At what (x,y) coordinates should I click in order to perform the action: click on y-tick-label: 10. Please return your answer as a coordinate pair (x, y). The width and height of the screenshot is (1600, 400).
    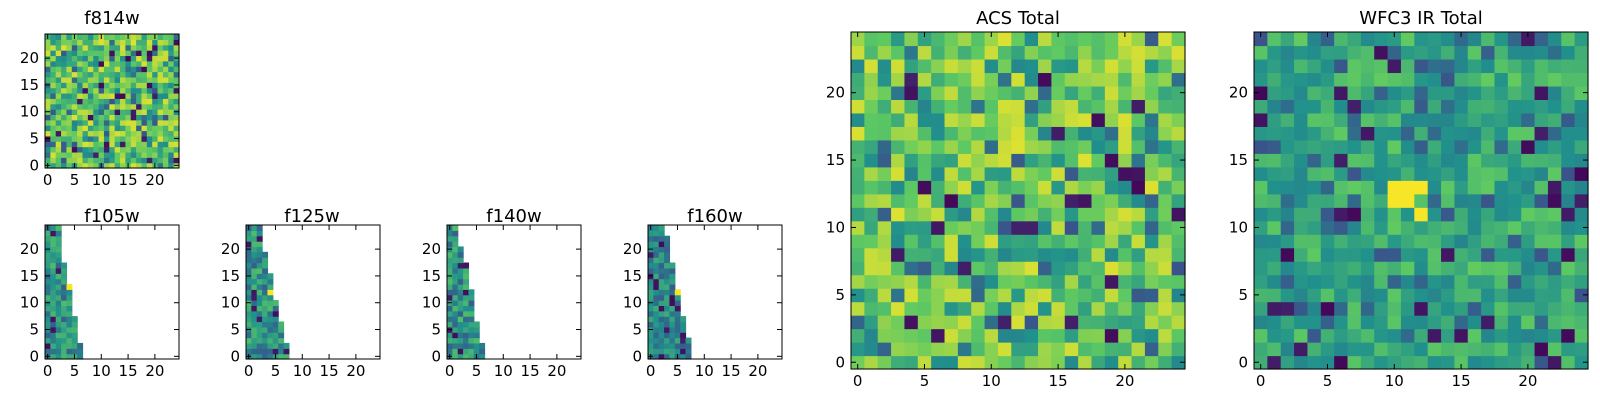
    Looking at the image, I should click on (1238, 227).